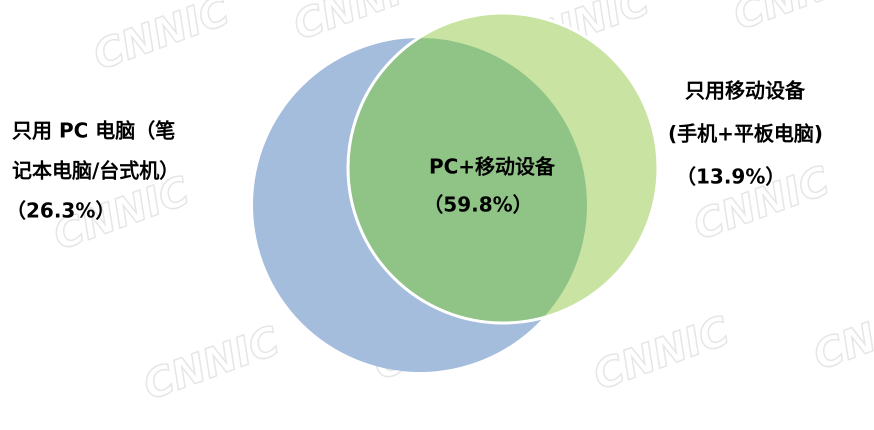 The width and height of the screenshot is (874, 430). I want to click on label: PC+移动设备, so click(492, 167).